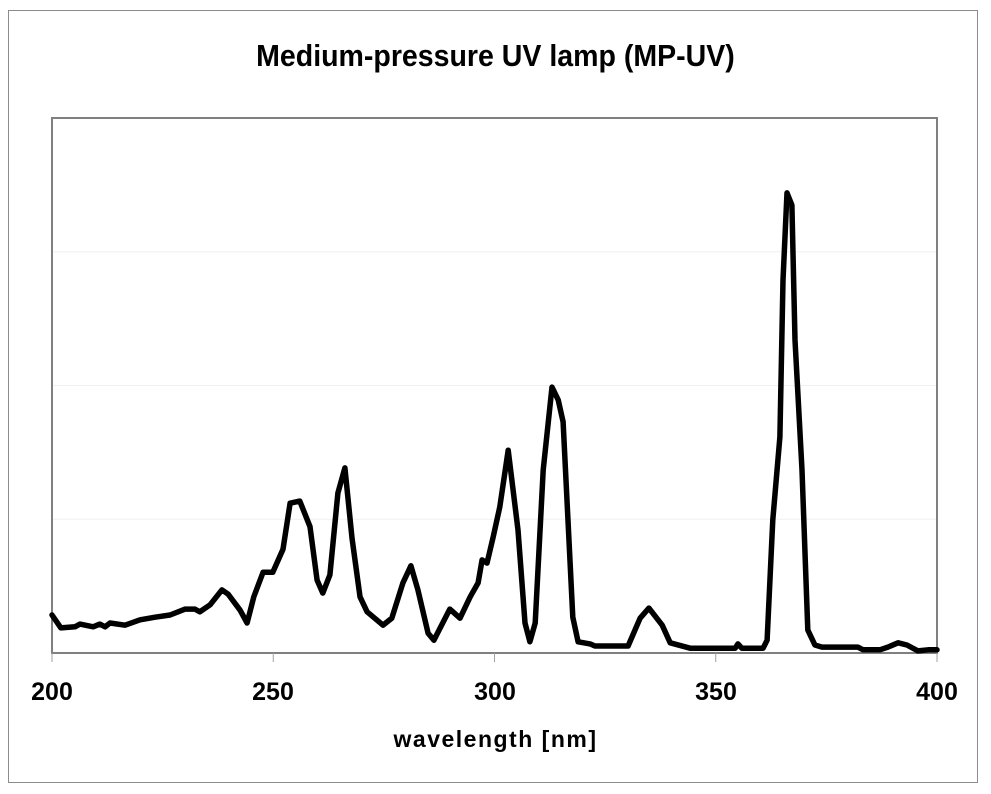 This screenshot has width=991, height=794. I want to click on x-tick-label-200: 200, so click(52, 692).